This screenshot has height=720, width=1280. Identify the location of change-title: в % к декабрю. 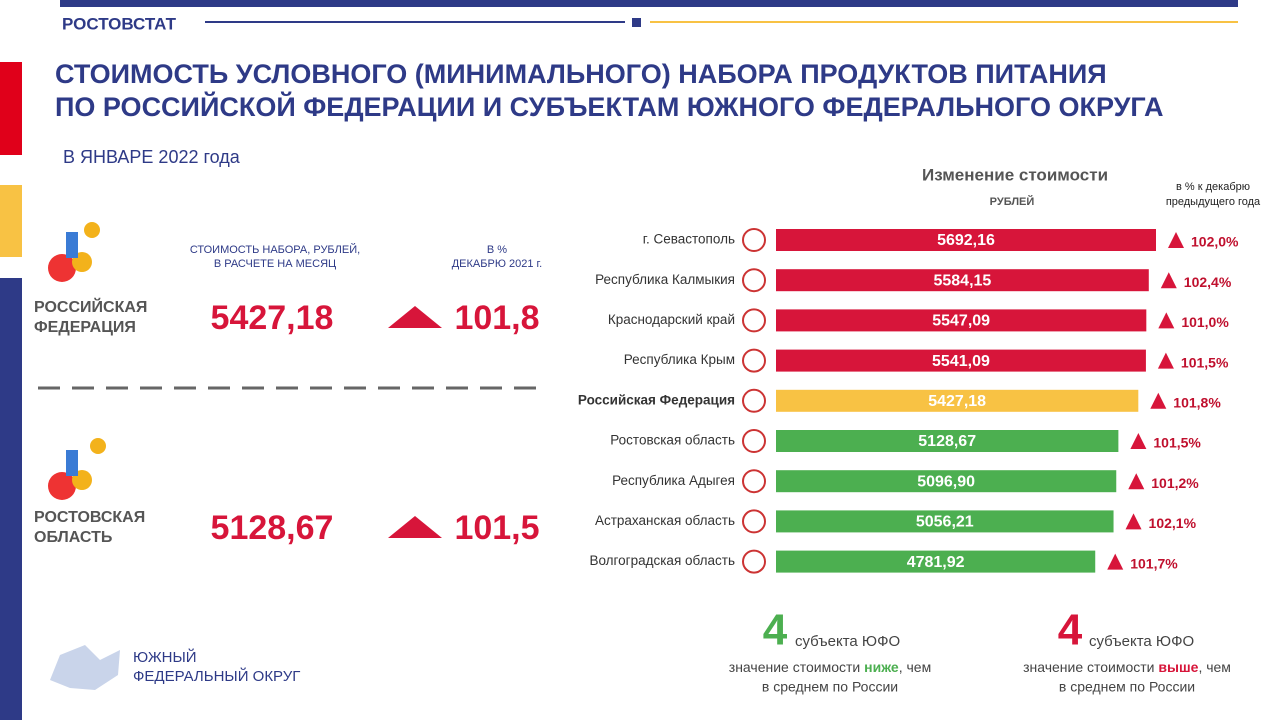
(1213, 187).